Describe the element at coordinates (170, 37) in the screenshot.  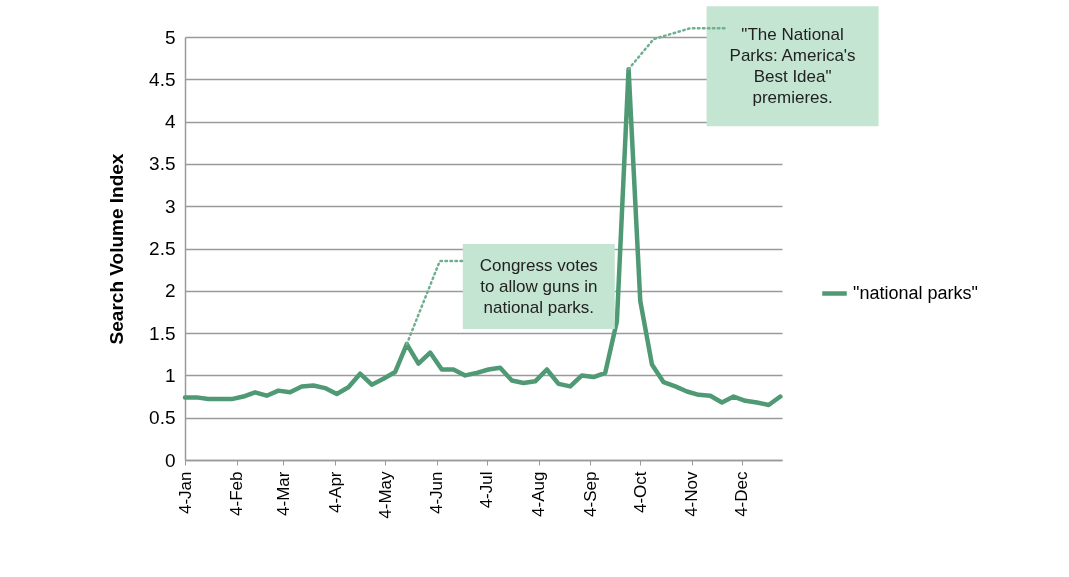
I see `y-tick-label: 5` at that location.